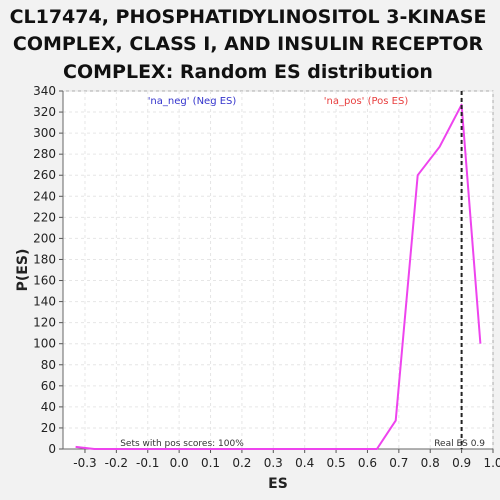  Describe the element at coordinates (44, 196) in the screenshot. I see `y-tick-label: 240` at that location.